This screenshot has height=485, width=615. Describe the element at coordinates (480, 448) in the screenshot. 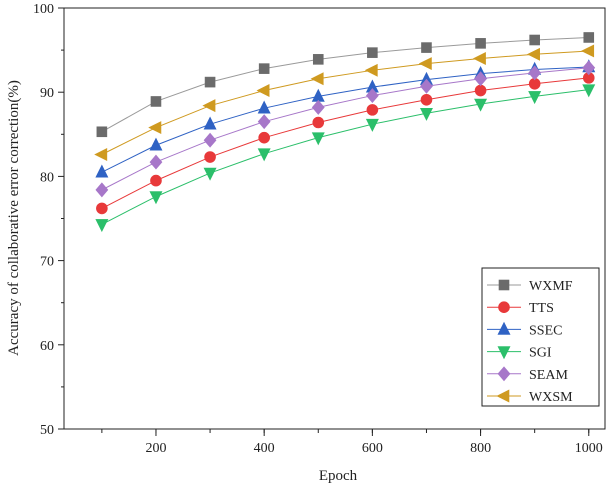

I see `x-tick-label: 800` at that location.